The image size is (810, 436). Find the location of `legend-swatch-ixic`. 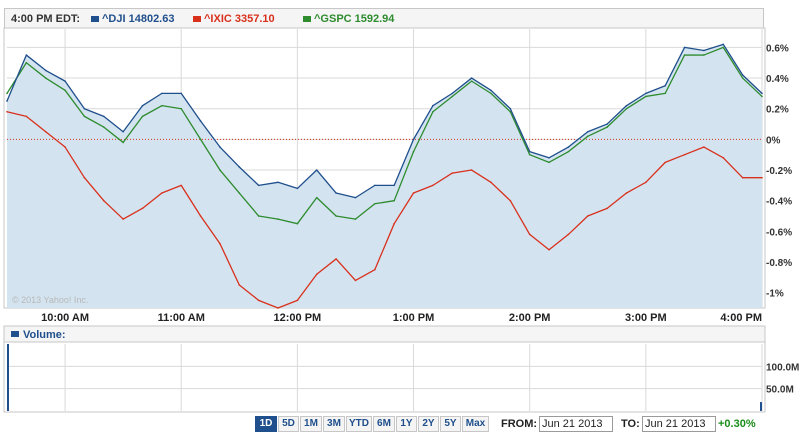

legend-swatch-ixic is located at coordinates (197, 19).